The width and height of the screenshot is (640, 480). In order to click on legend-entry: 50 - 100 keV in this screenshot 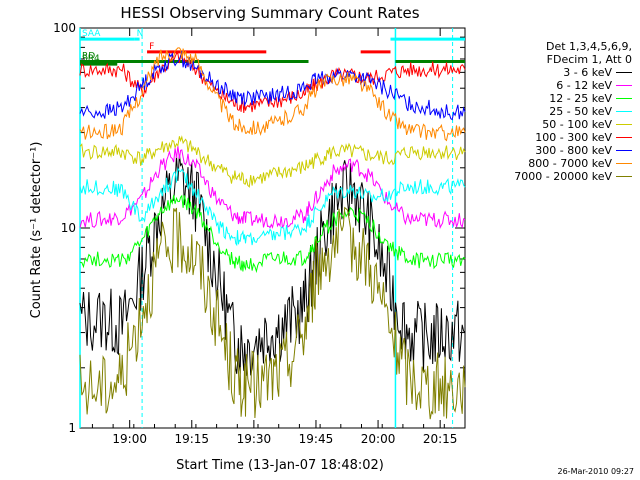, I will do `click(551, 124)`.